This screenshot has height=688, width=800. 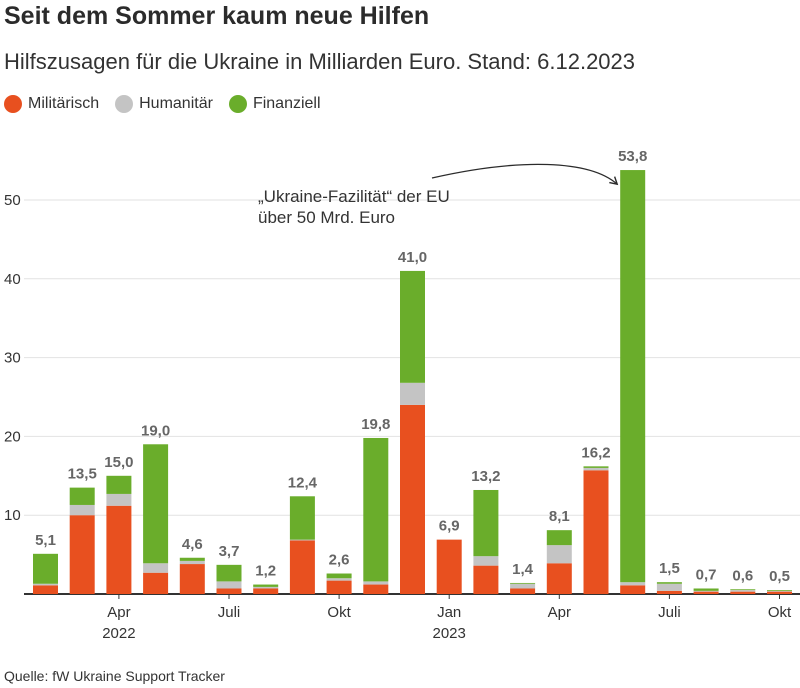 I want to click on y-tick-label: 40, so click(x=12, y=279).